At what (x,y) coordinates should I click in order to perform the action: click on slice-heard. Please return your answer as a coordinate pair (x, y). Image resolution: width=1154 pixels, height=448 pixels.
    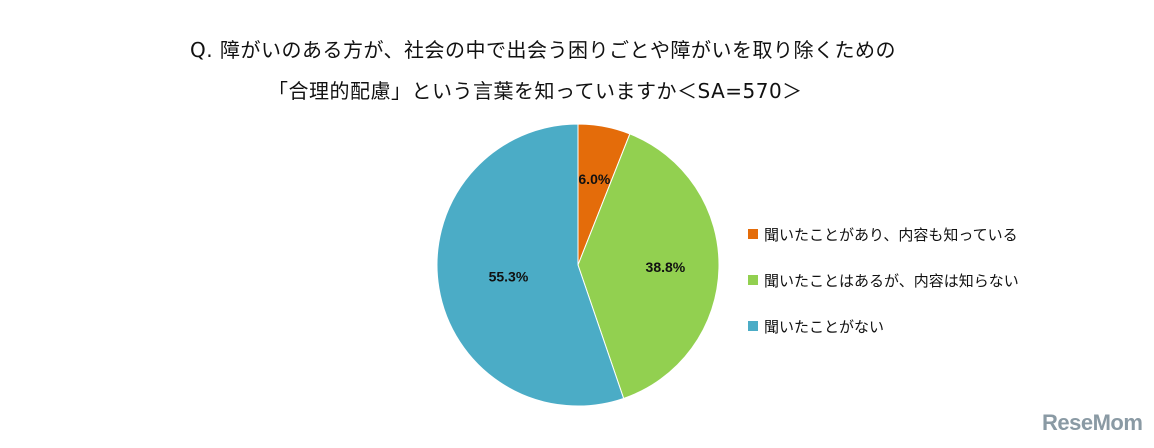
    Looking at the image, I should click on (648, 266).